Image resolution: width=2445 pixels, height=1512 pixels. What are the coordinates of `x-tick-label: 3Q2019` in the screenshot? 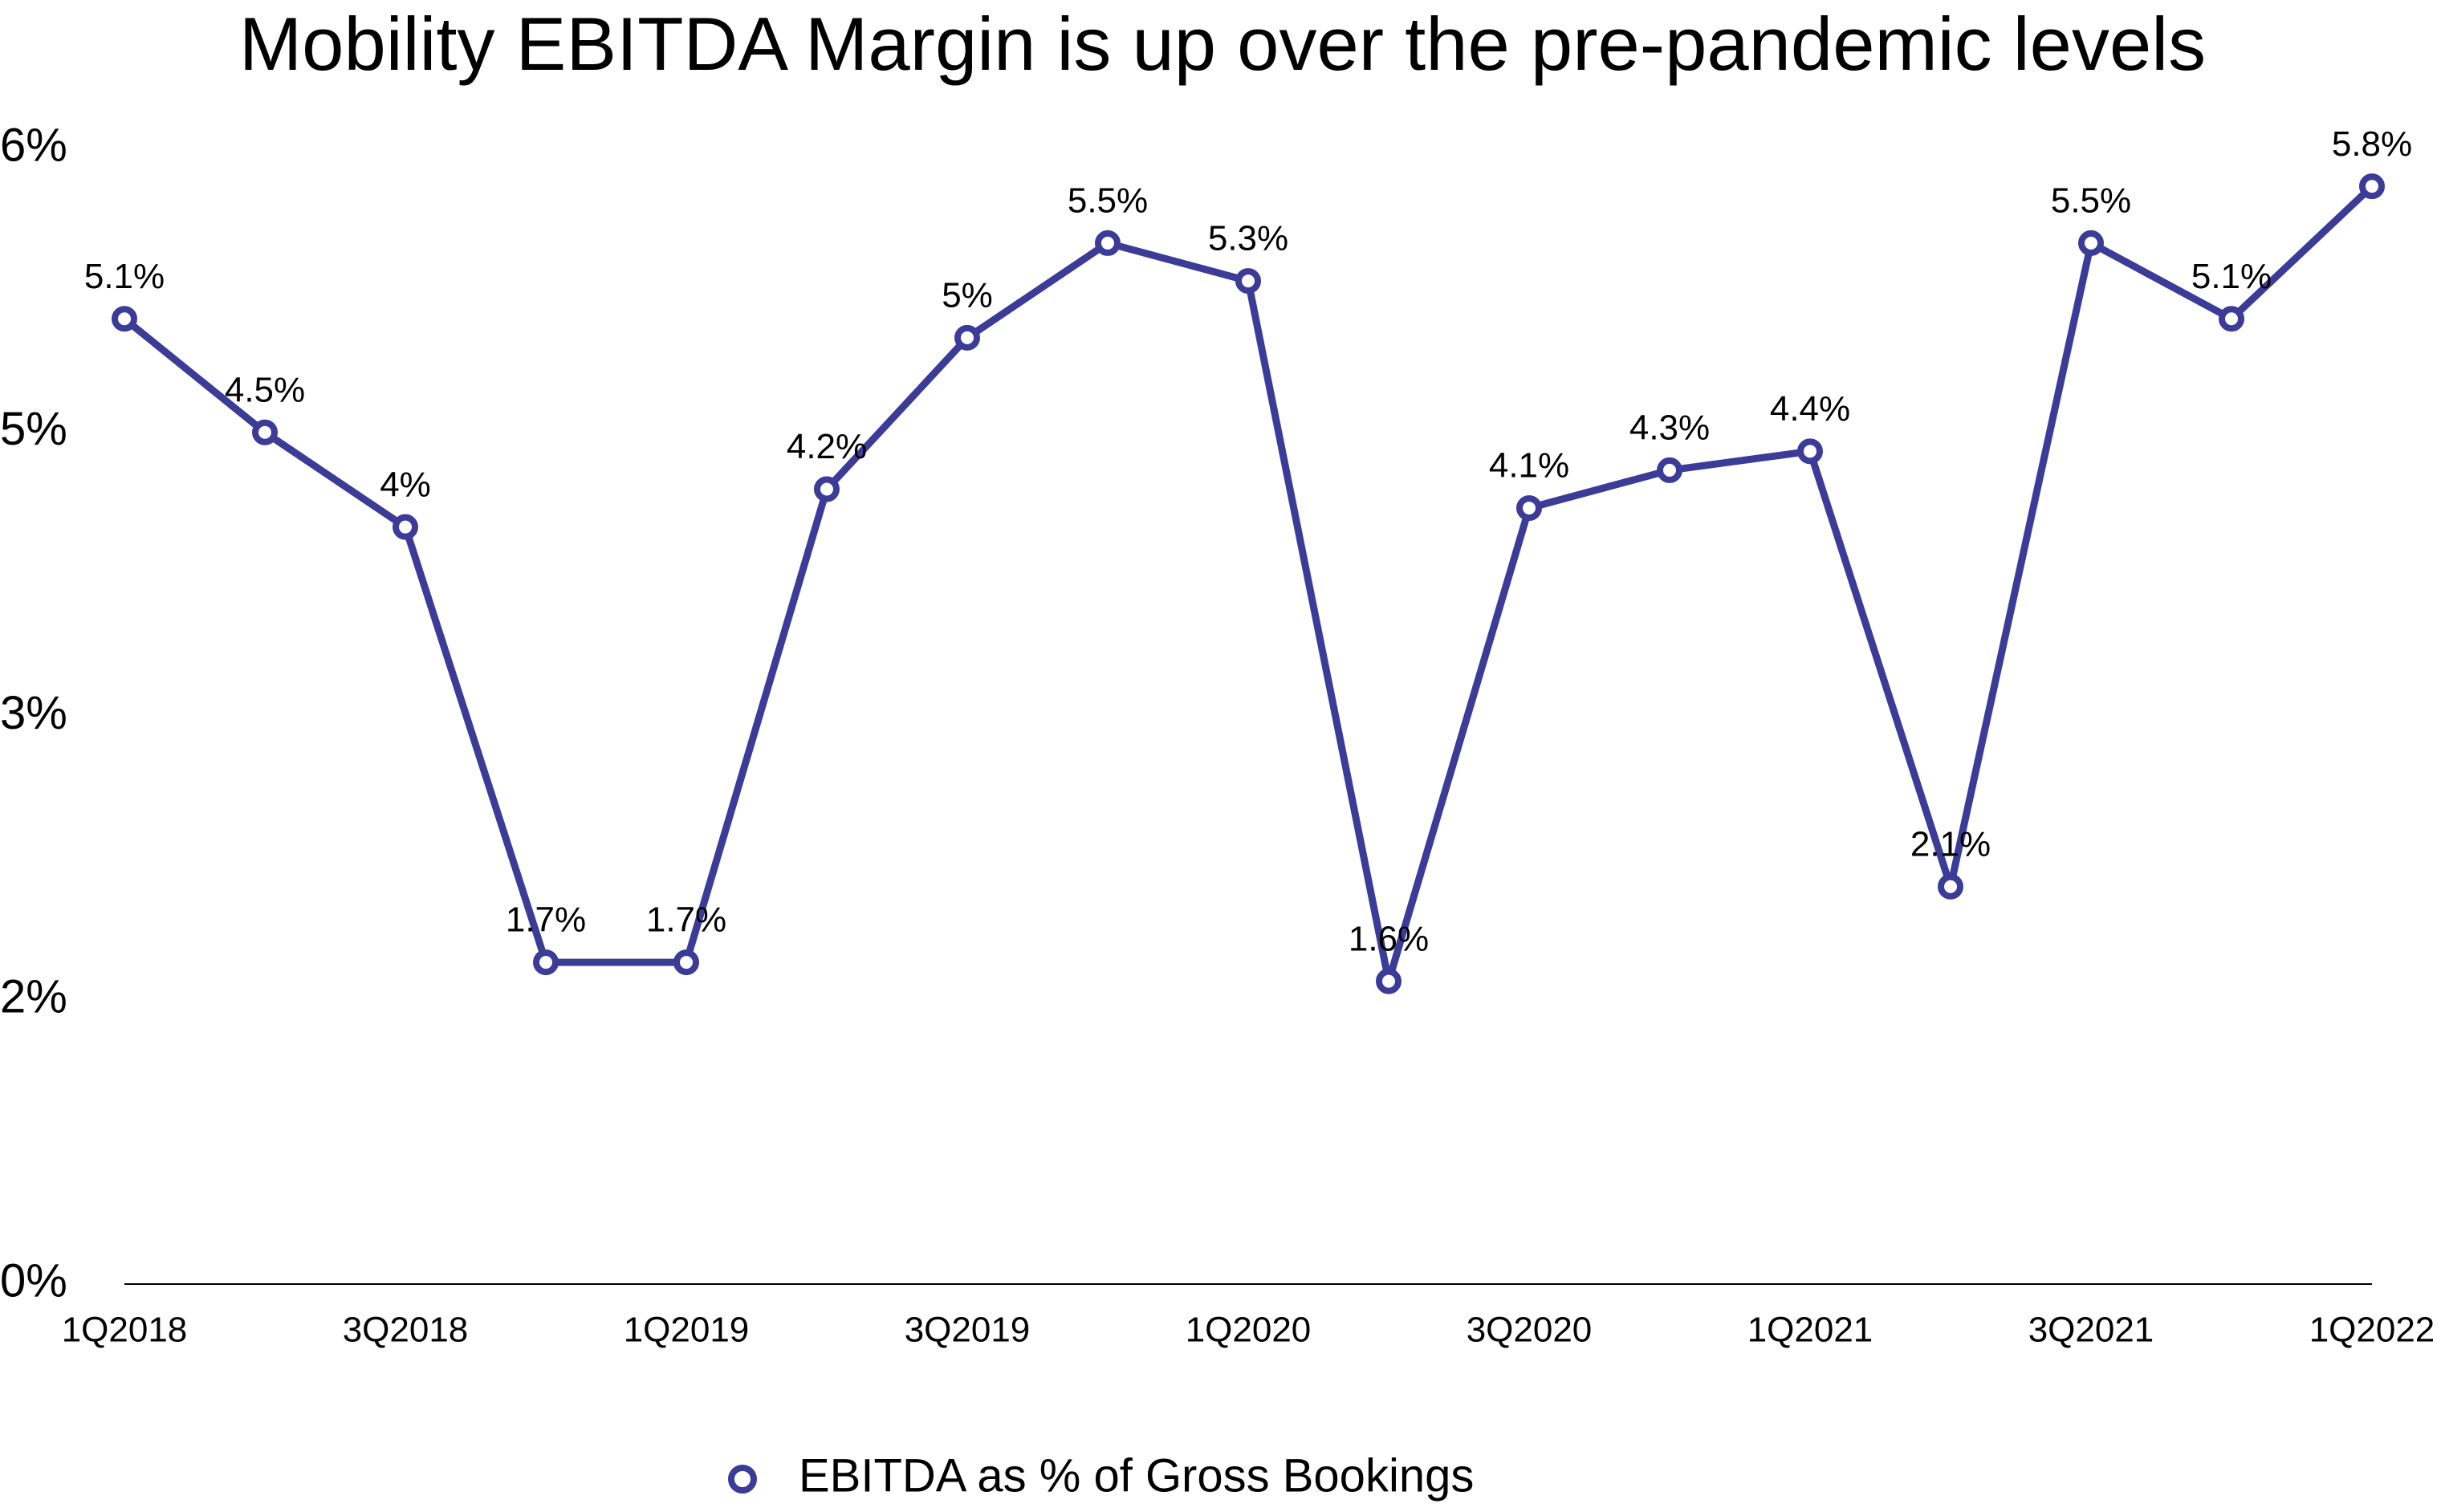 It's located at (968, 1330).